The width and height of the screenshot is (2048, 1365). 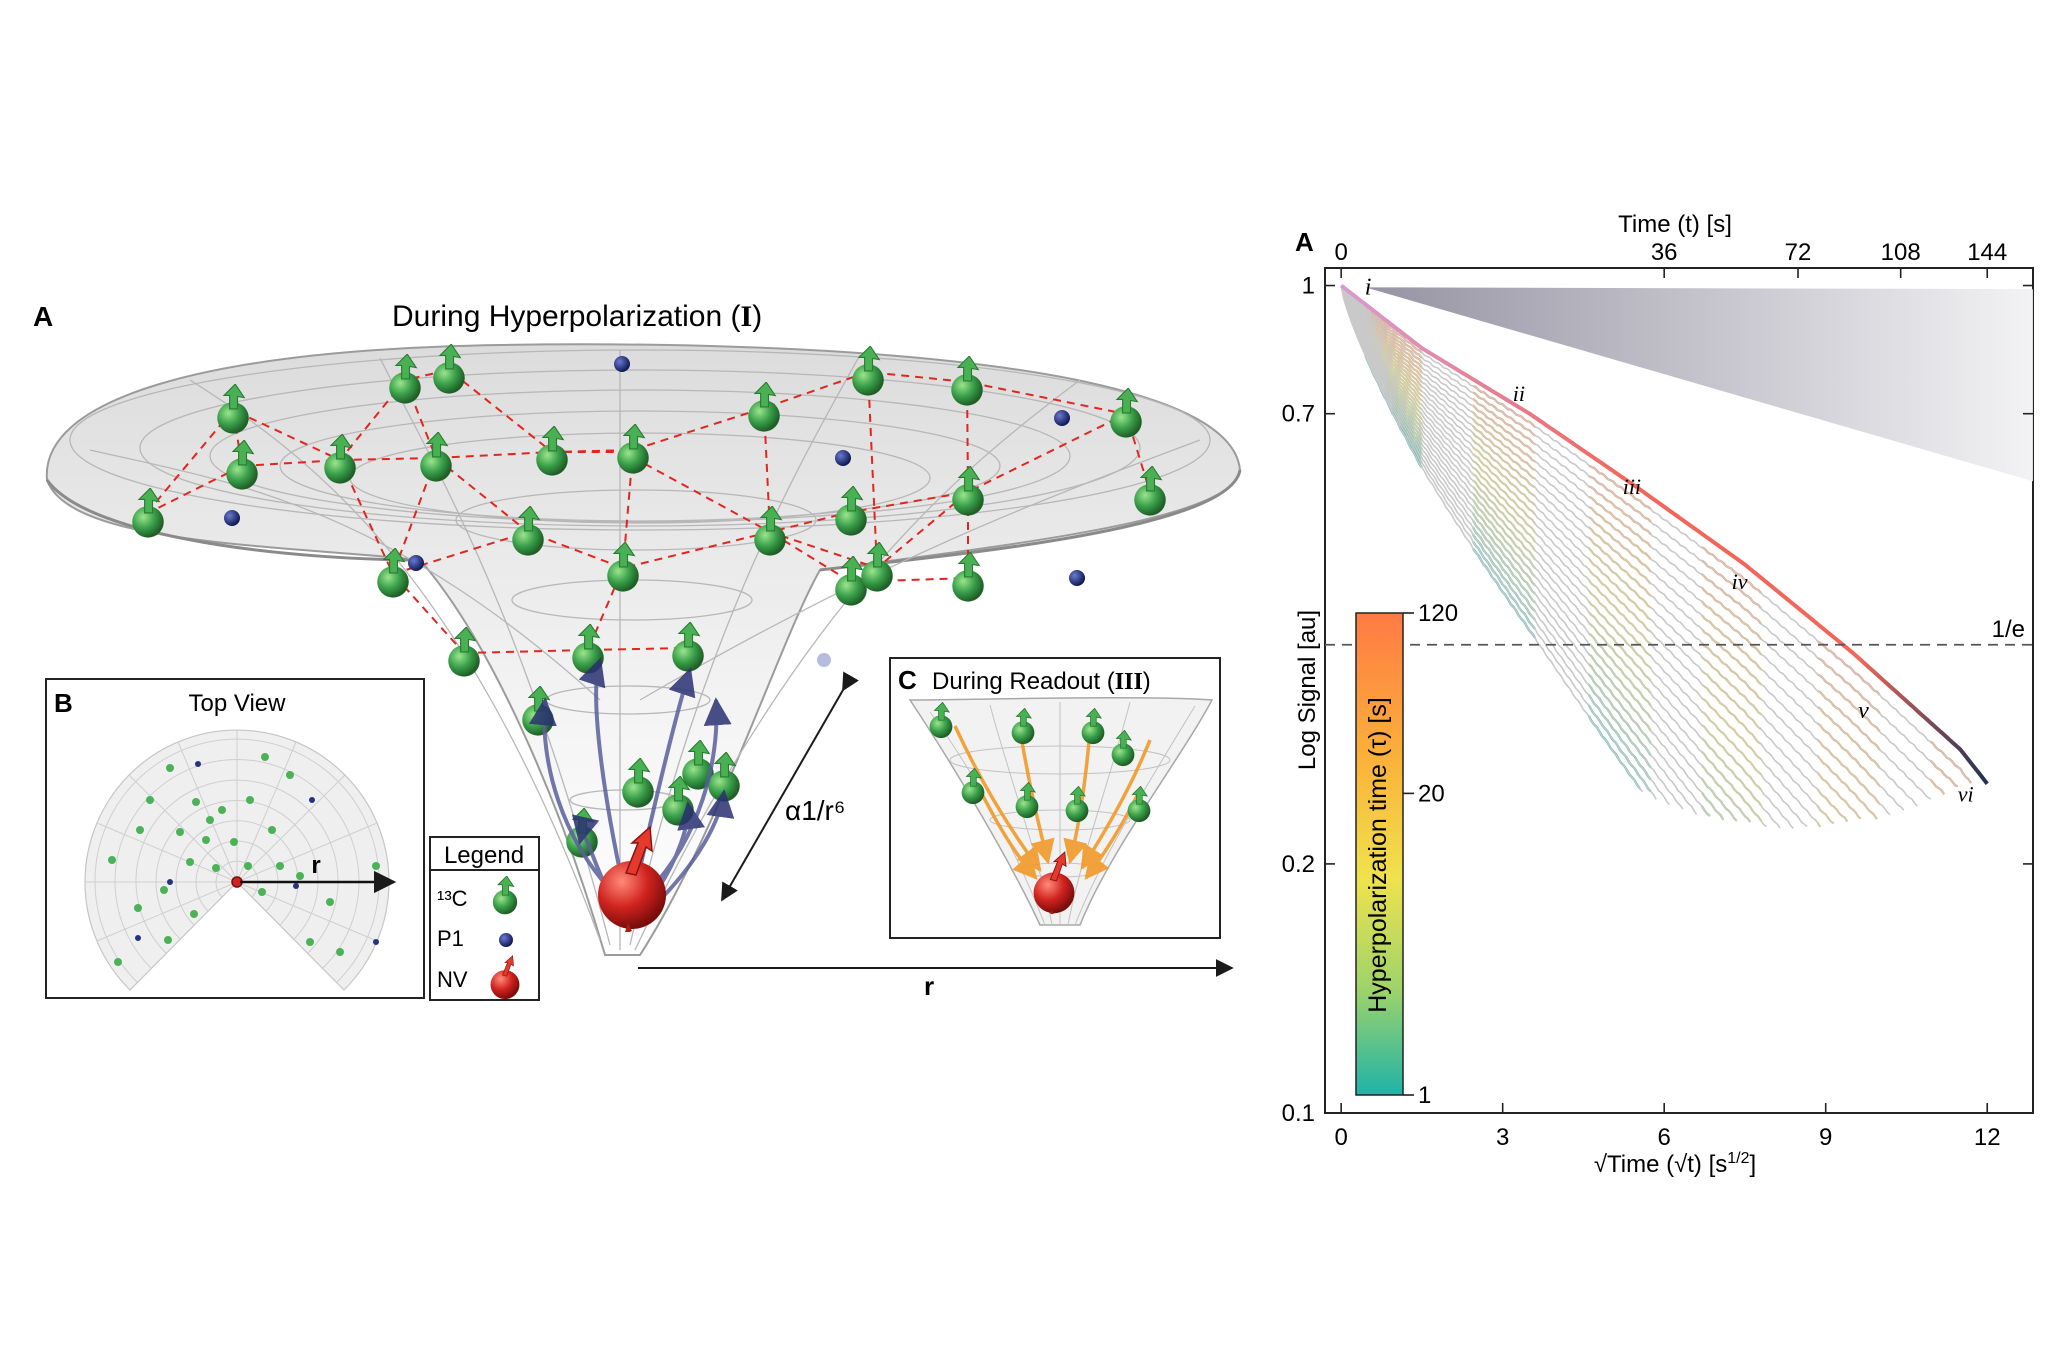 I want to click on top-tick-label: 36, so click(x=1664, y=252).